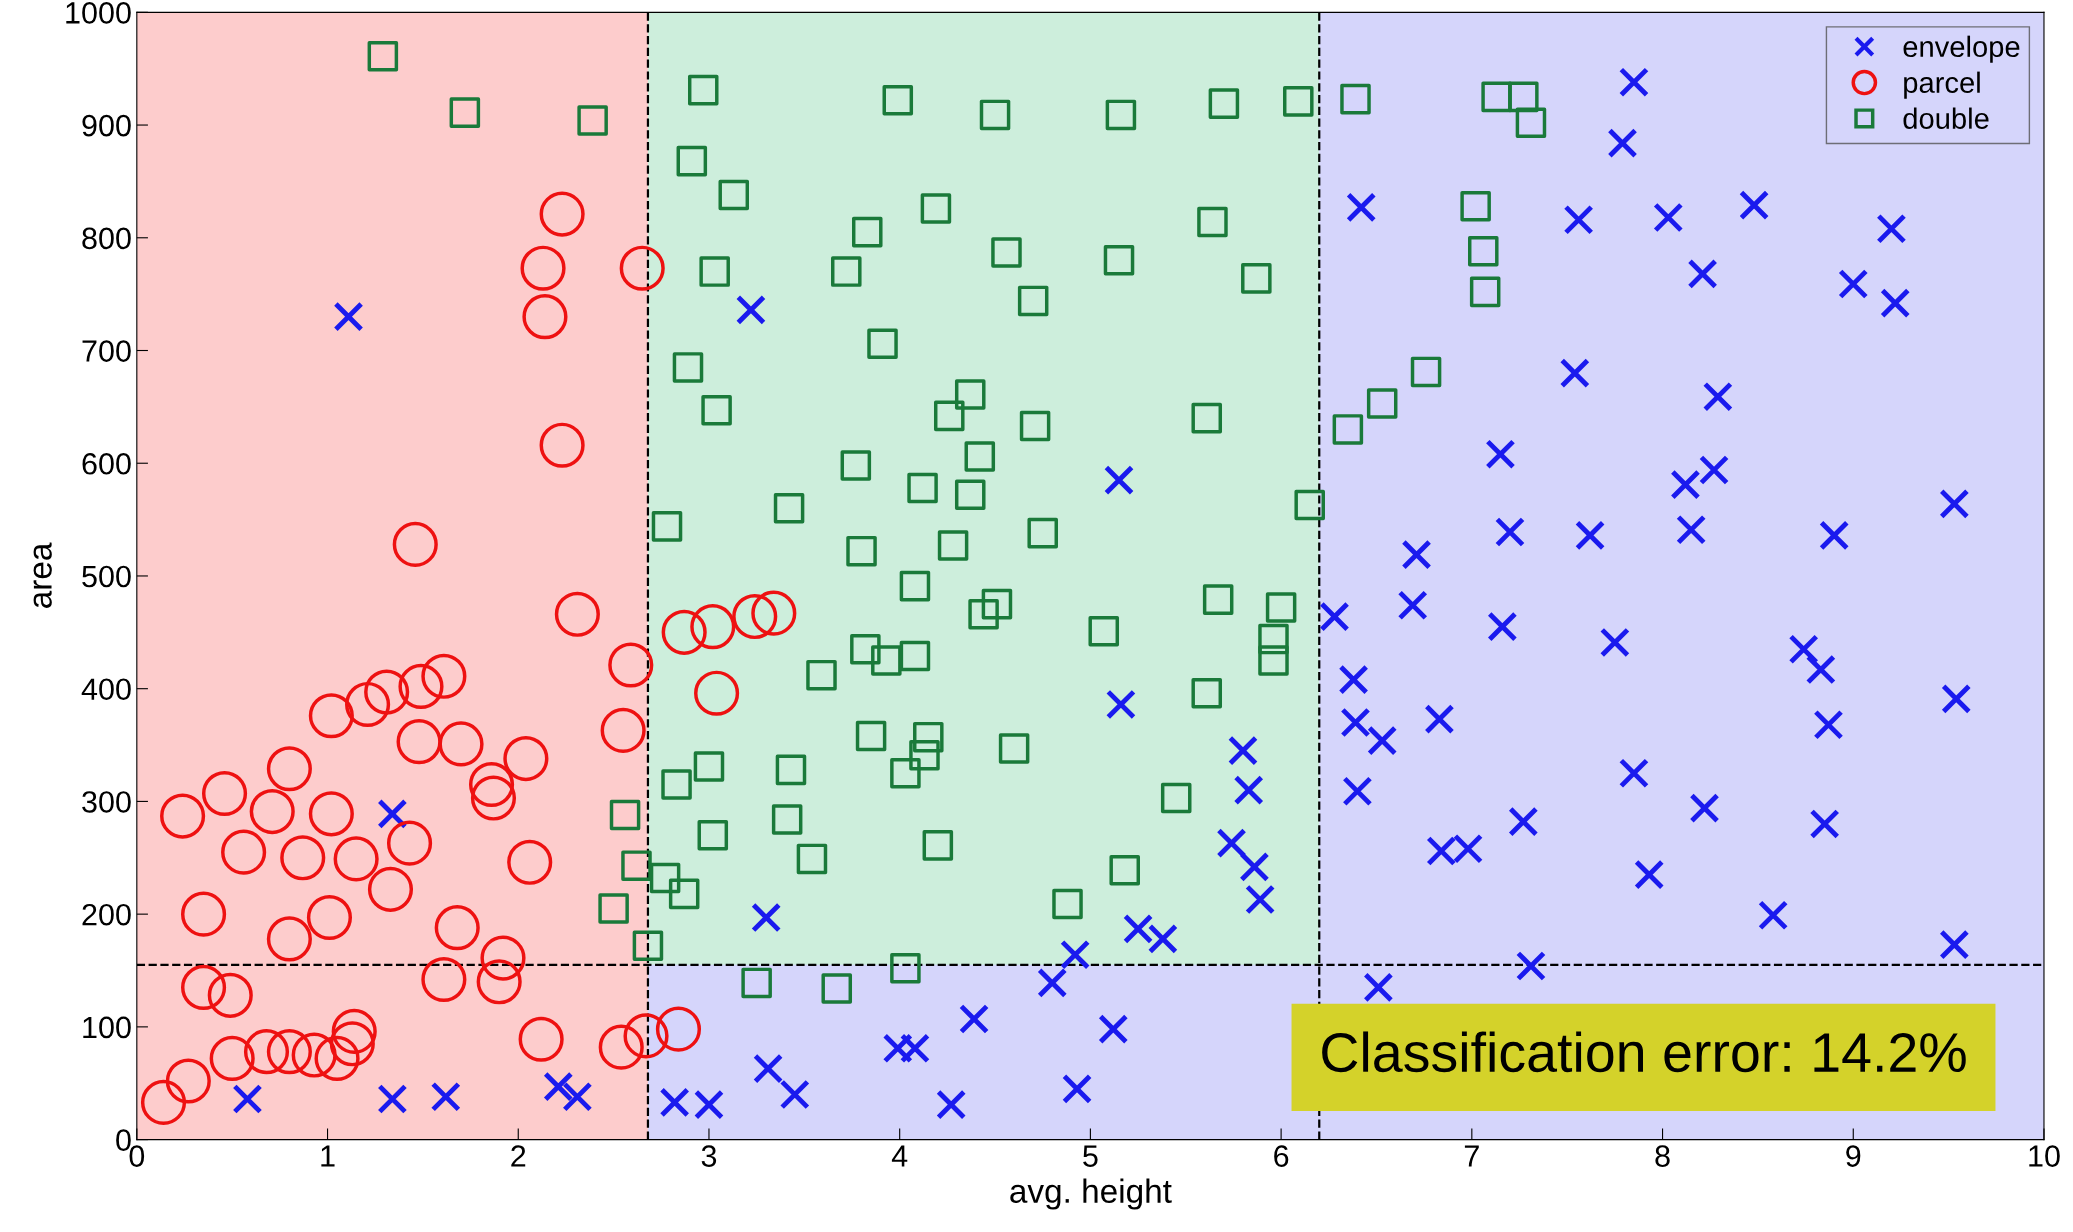  Describe the element at coordinates (1662, 1156) in the screenshot. I see `x-tick-label: 8` at that location.